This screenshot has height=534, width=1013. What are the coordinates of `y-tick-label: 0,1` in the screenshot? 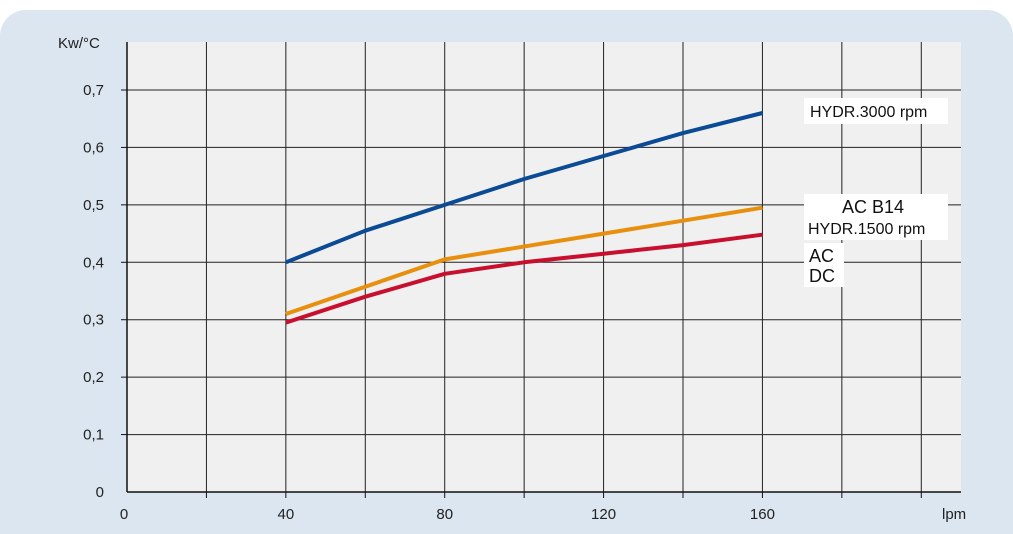 It's located at (93, 435).